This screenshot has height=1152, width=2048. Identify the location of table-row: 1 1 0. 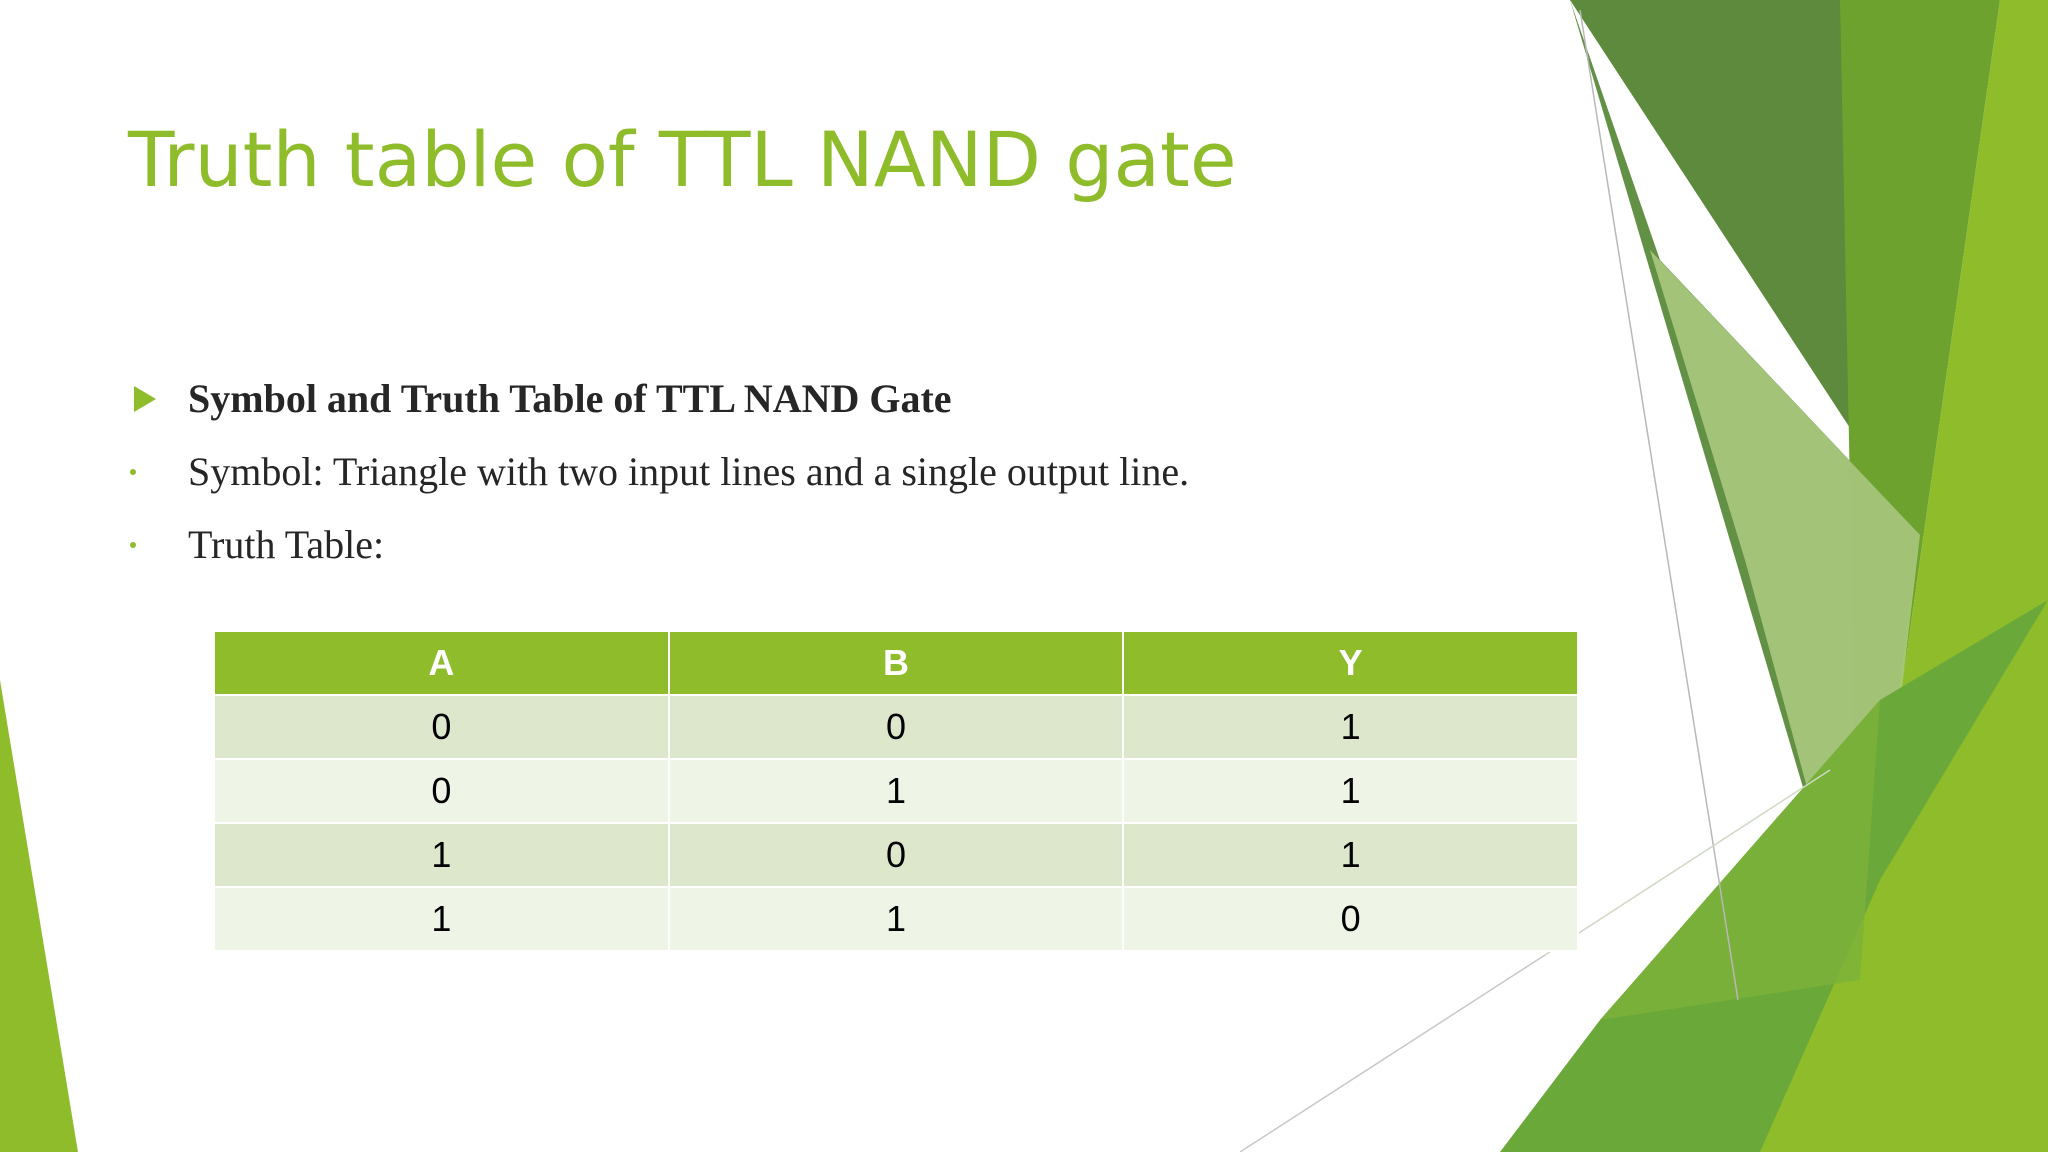
(896, 919).